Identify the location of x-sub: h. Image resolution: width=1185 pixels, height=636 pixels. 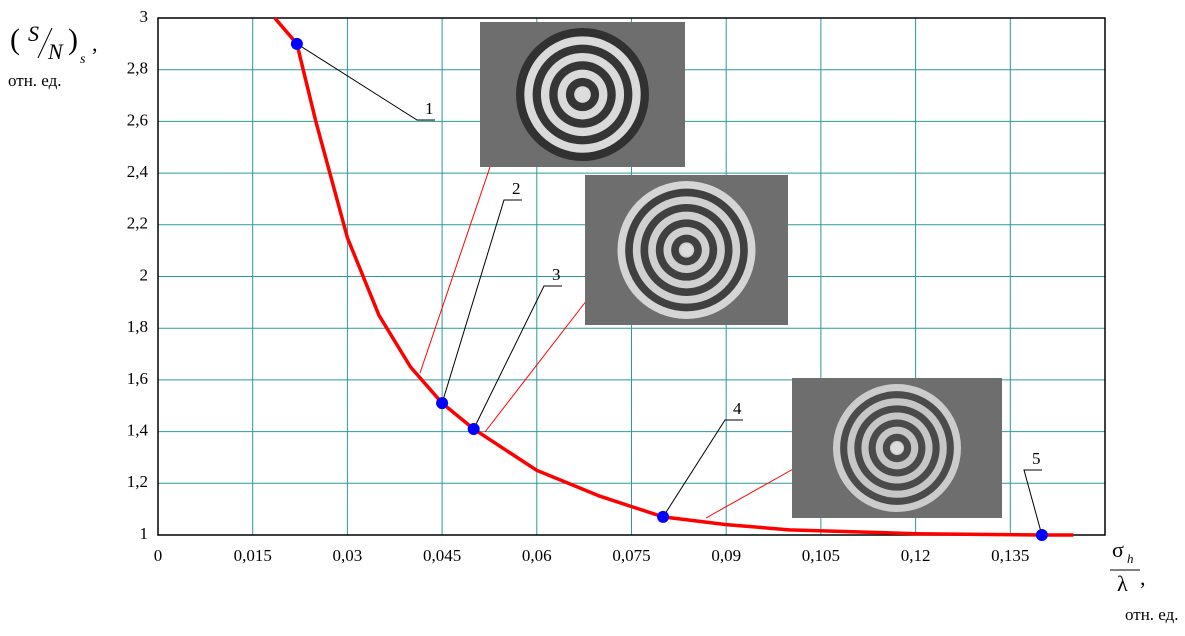
(1130, 558).